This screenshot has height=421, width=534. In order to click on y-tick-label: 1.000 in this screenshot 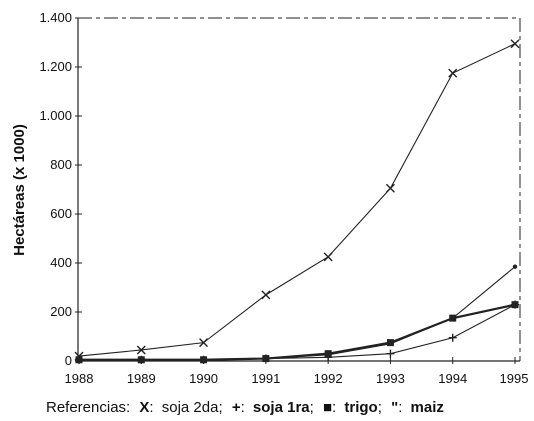, I will do `click(55, 115)`.